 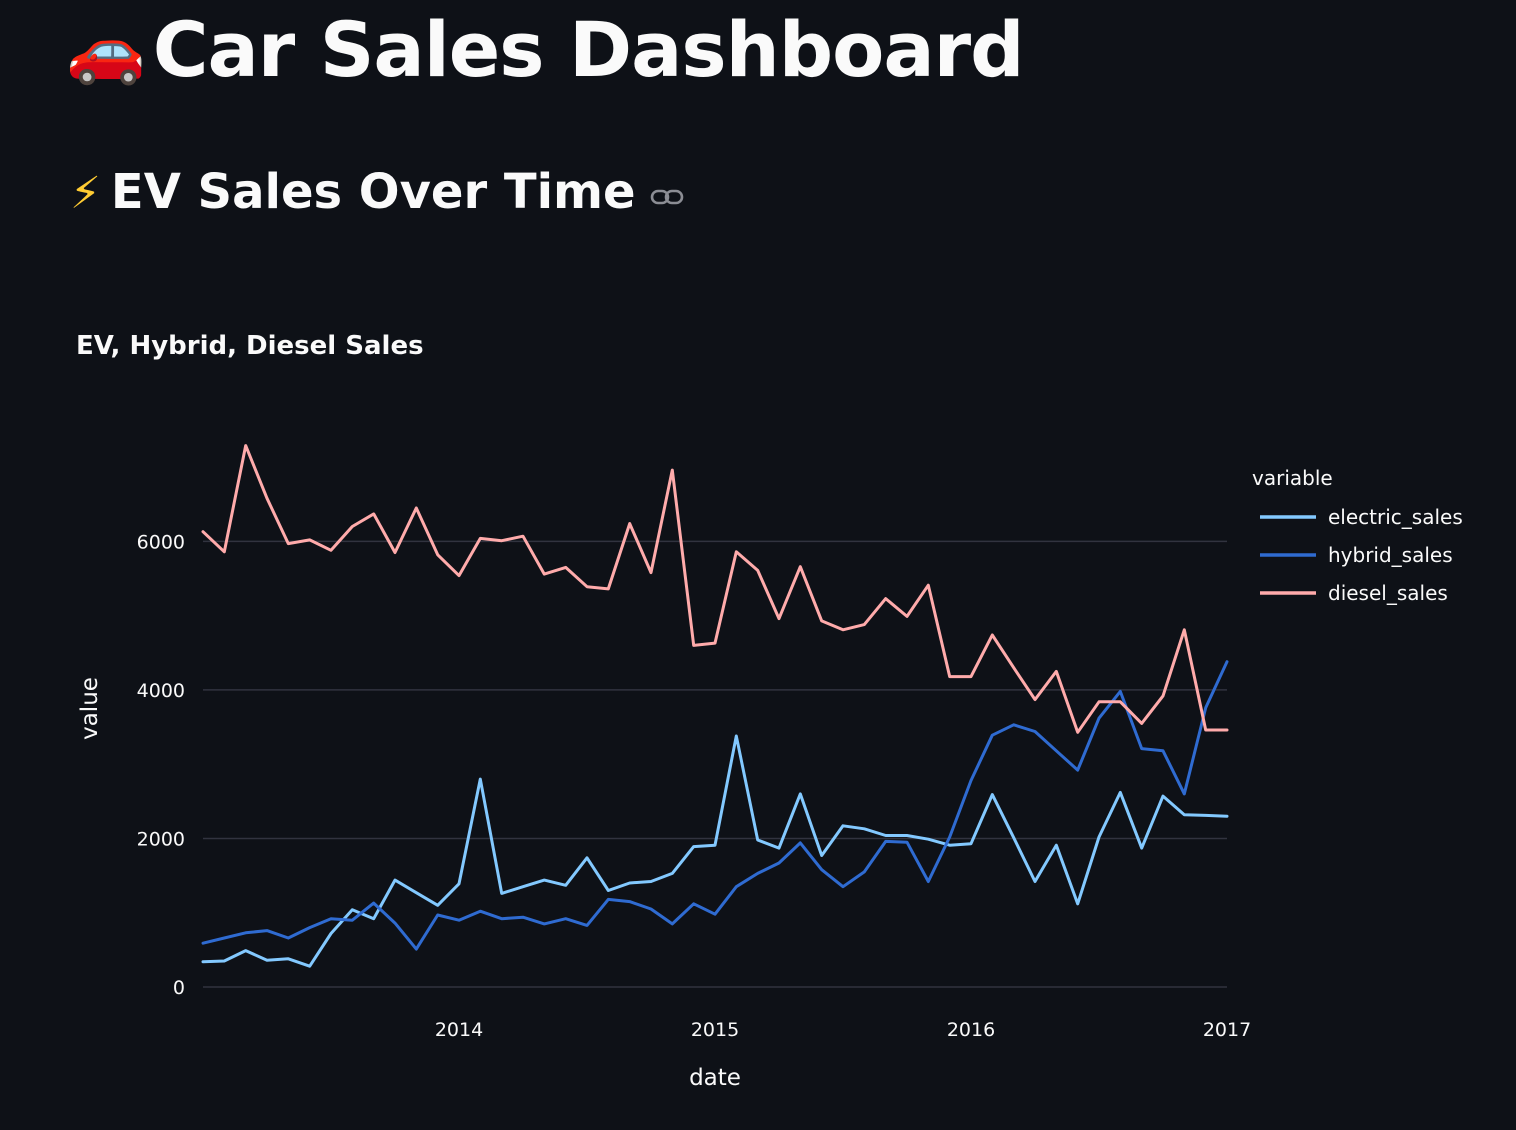 What do you see at coordinates (459, 1030) in the screenshot?
I see `x-tick-label: 2014` at bounding box center [459, 1030].